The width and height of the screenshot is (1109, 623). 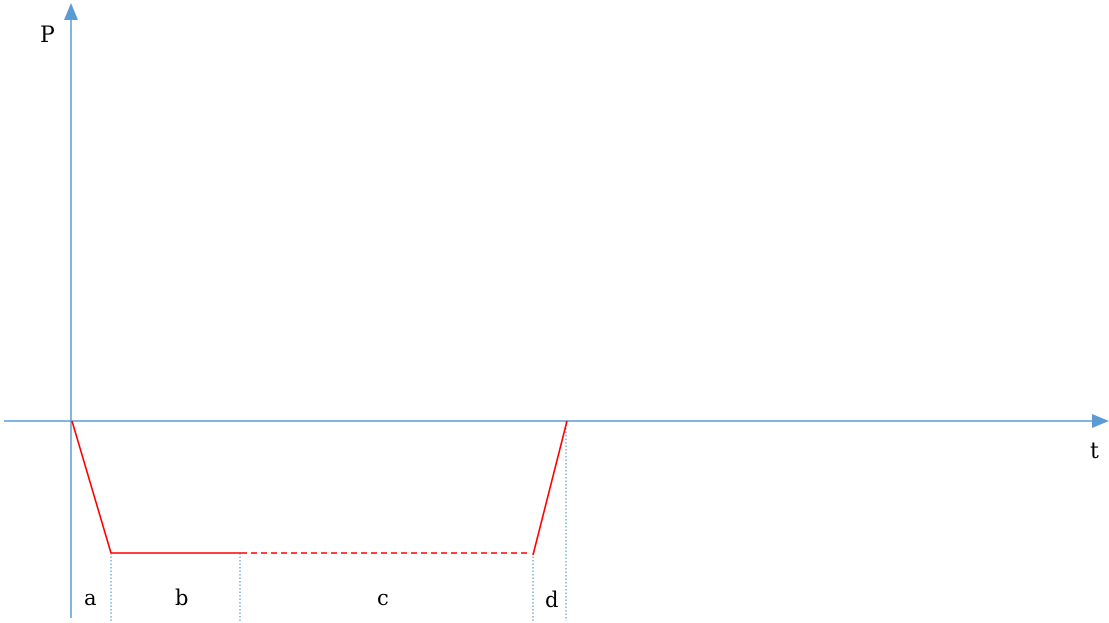 I want to click on y-axis-label: P, so click(x=47, y=35).